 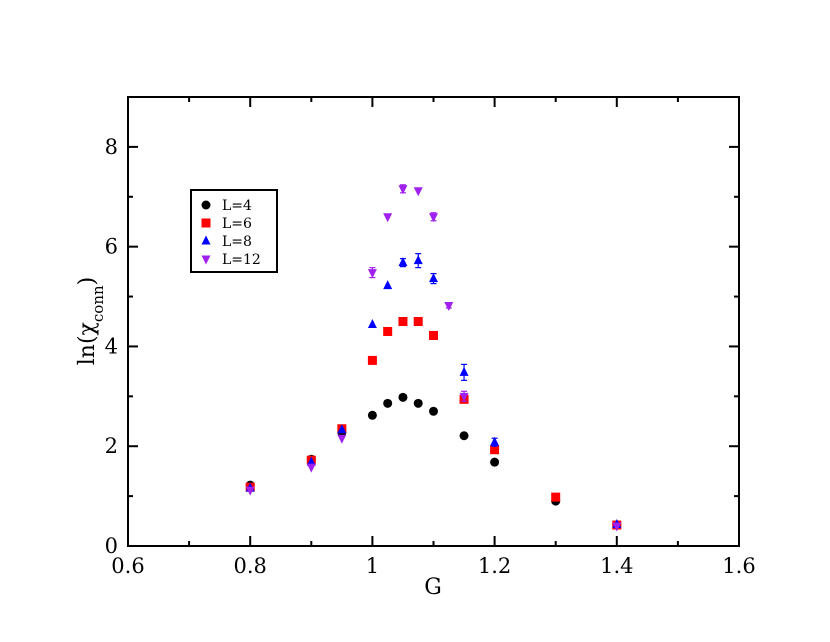 What do you see at coordinates (249, 566) in the screenshot?
I see `x-tick-label: 0.8` at bounding box center [249, 566].